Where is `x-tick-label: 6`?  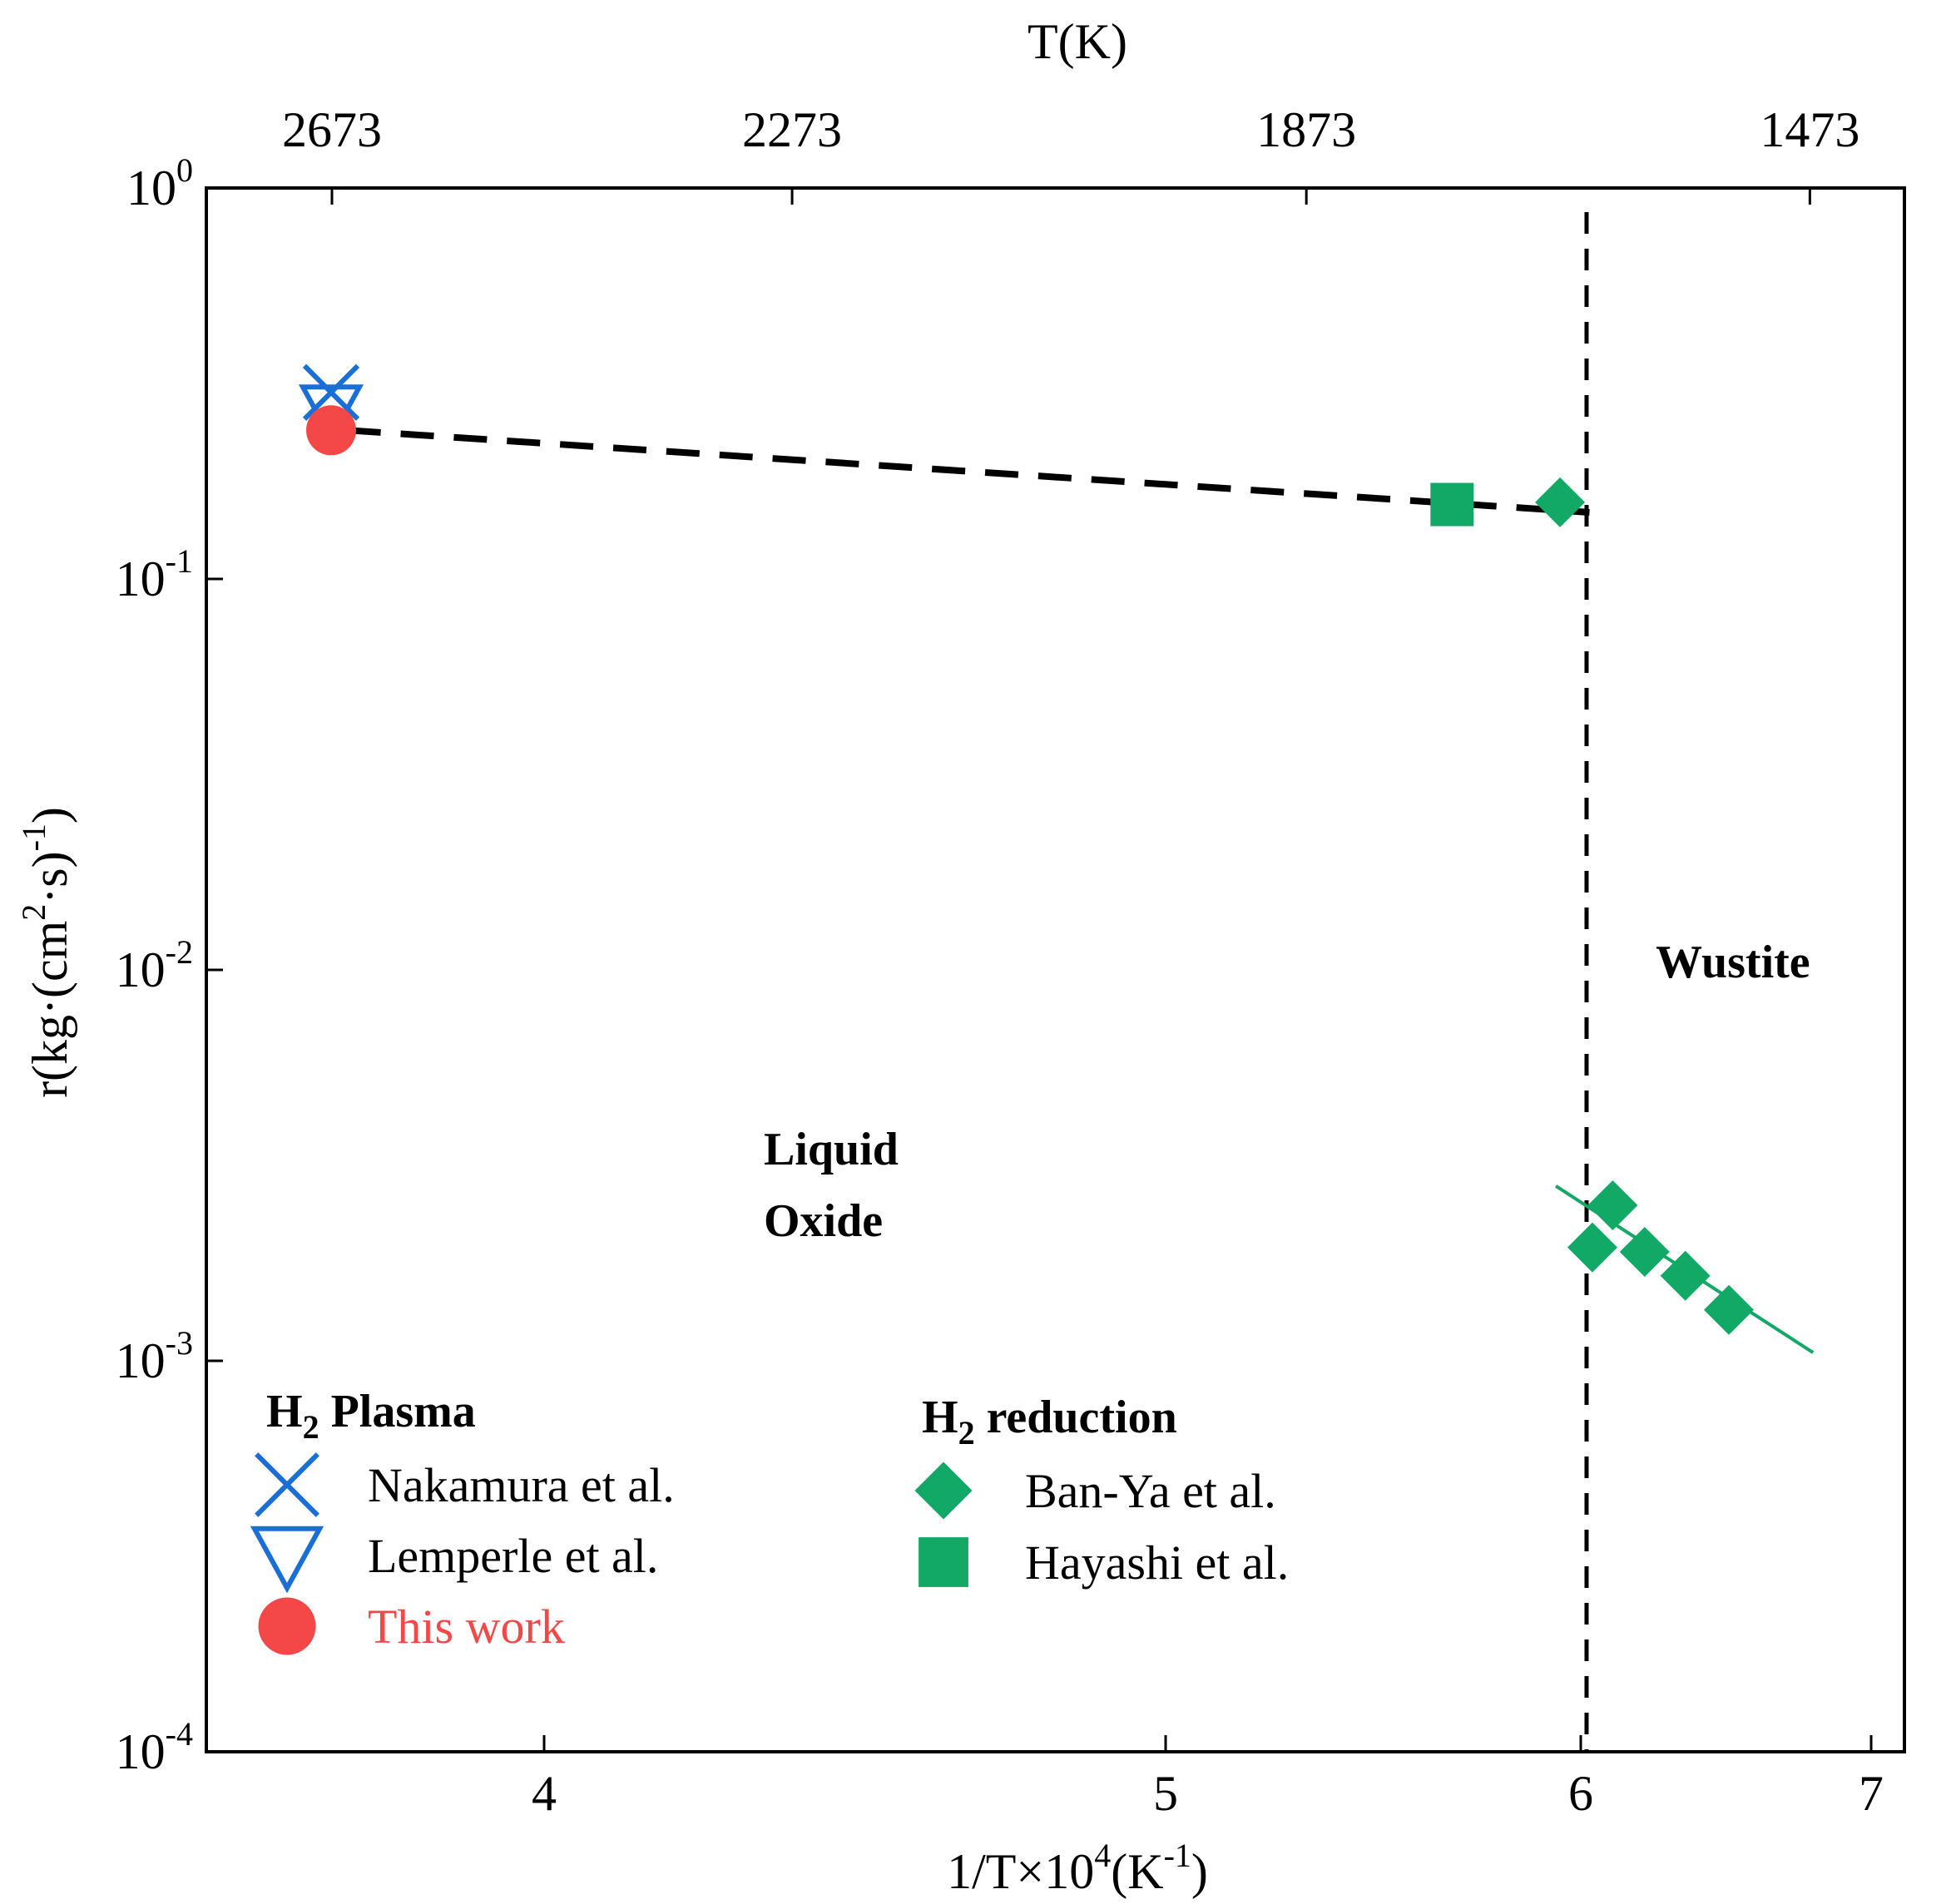
x-tick-label: 6 is located at coordinates (1580, 1793).